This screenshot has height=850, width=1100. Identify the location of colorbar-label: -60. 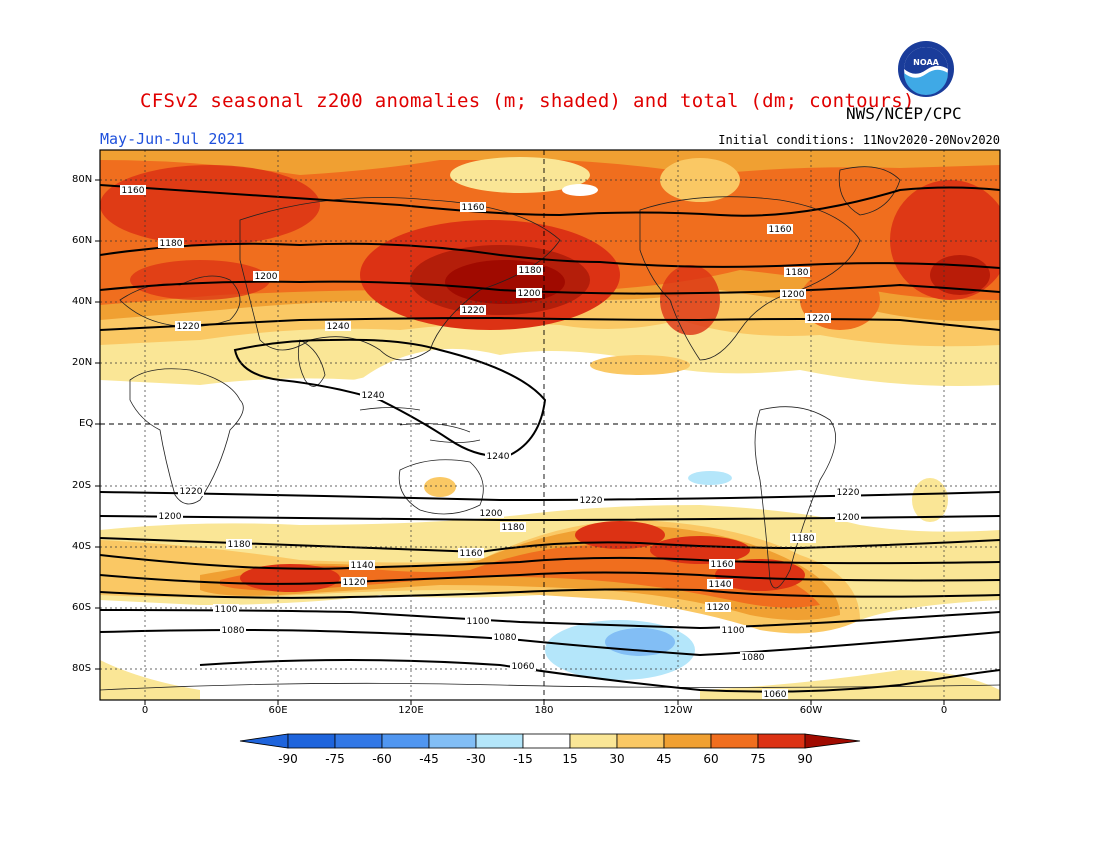
(382, 759).